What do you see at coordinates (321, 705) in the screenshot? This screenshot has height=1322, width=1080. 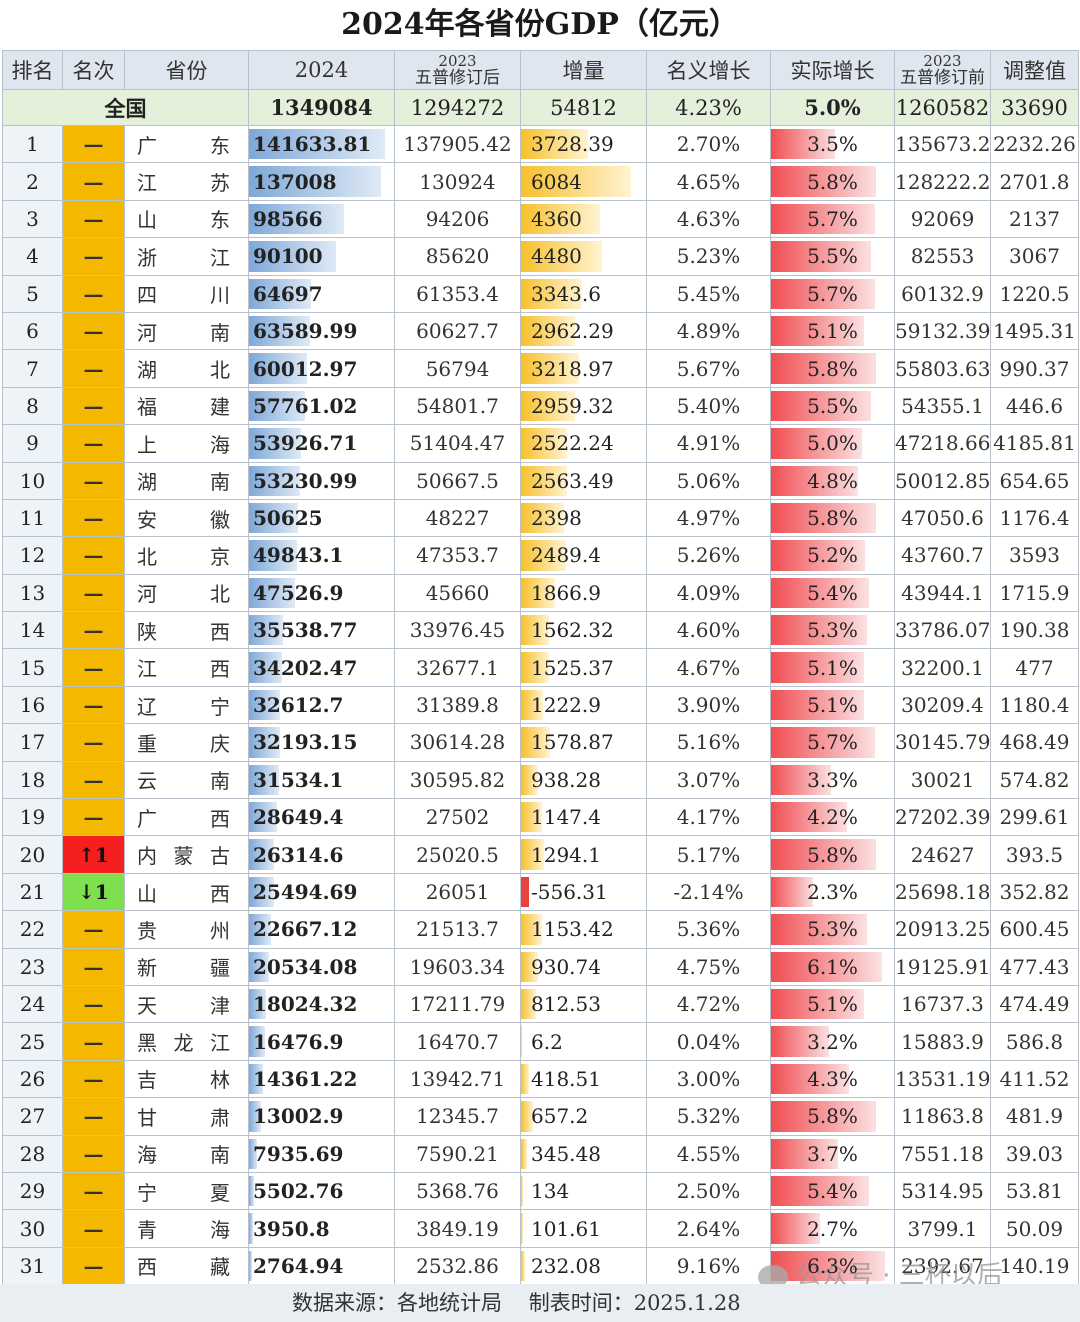 I see `gdp2024-cell: 32612.7` at bounding box center [321, 705].